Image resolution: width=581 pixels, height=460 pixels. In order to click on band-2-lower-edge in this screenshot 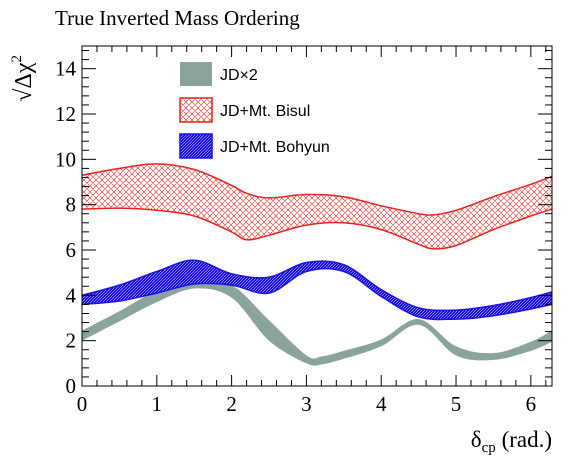, I will do `click(317, 294)`.